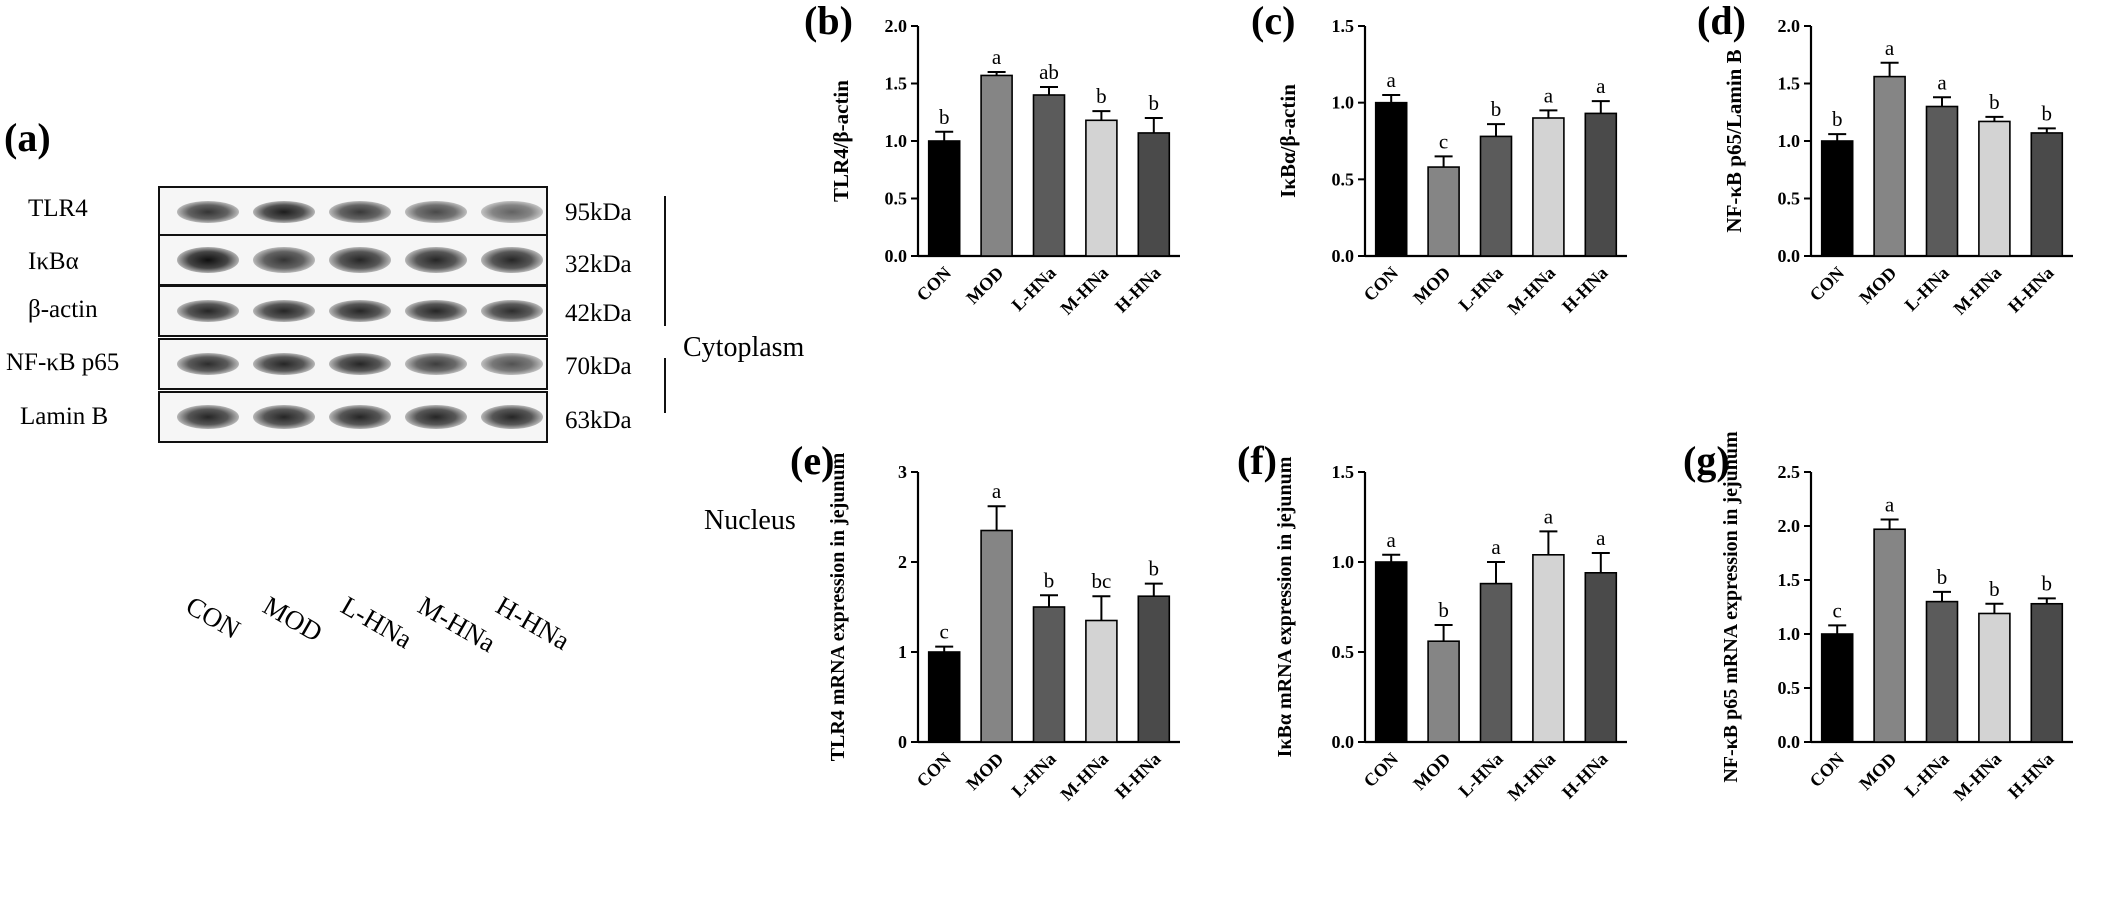 The width and height of the screenshot is (2128, 906). What do you see at coordinates (1789, 141) in the screenshot?
I see `y-tick-label: 1.0` at bounding box center [1789, 141].